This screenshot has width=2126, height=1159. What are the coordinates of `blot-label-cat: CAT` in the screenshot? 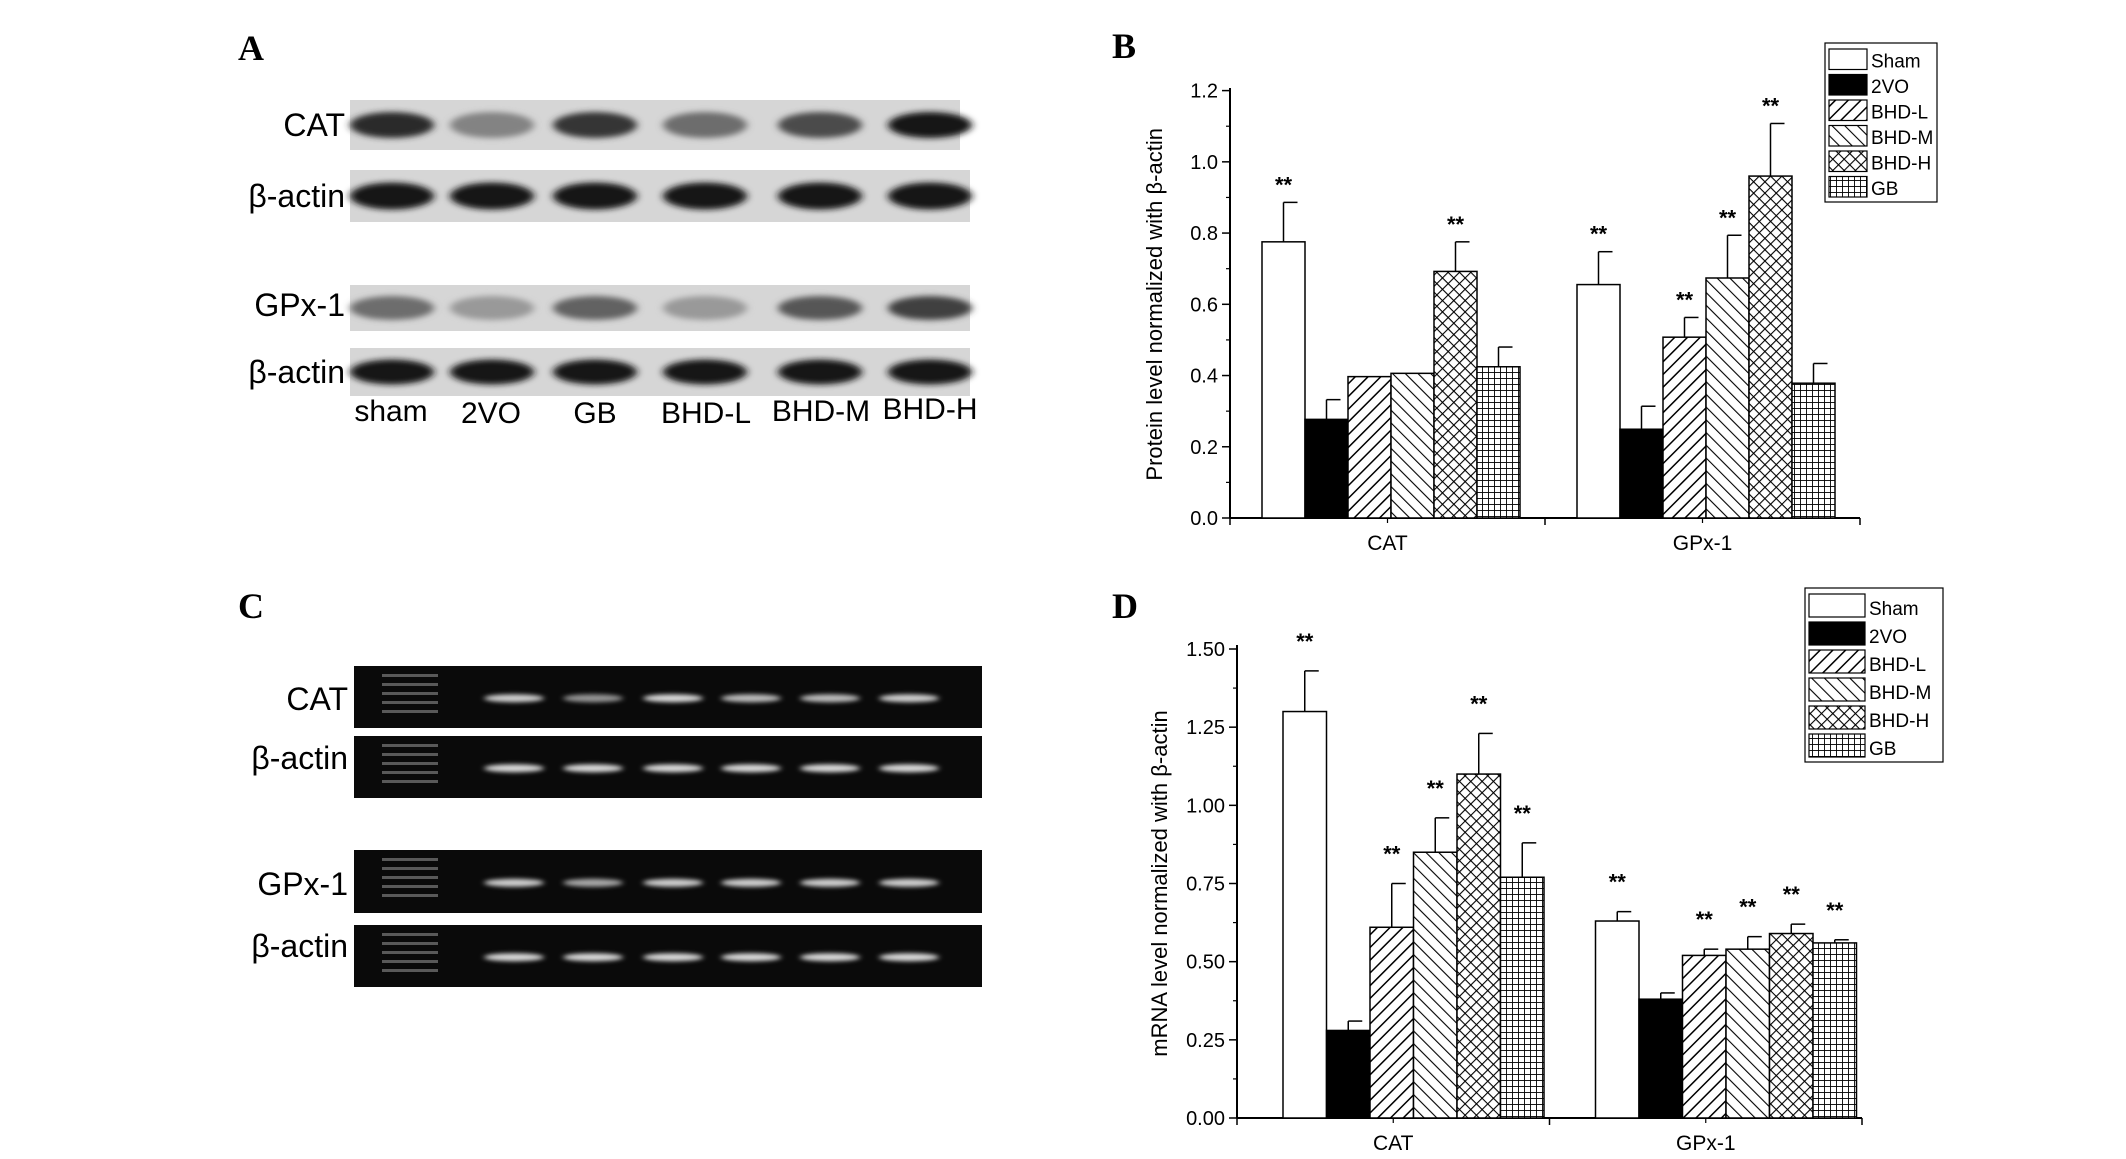 It's located at (314, 125).